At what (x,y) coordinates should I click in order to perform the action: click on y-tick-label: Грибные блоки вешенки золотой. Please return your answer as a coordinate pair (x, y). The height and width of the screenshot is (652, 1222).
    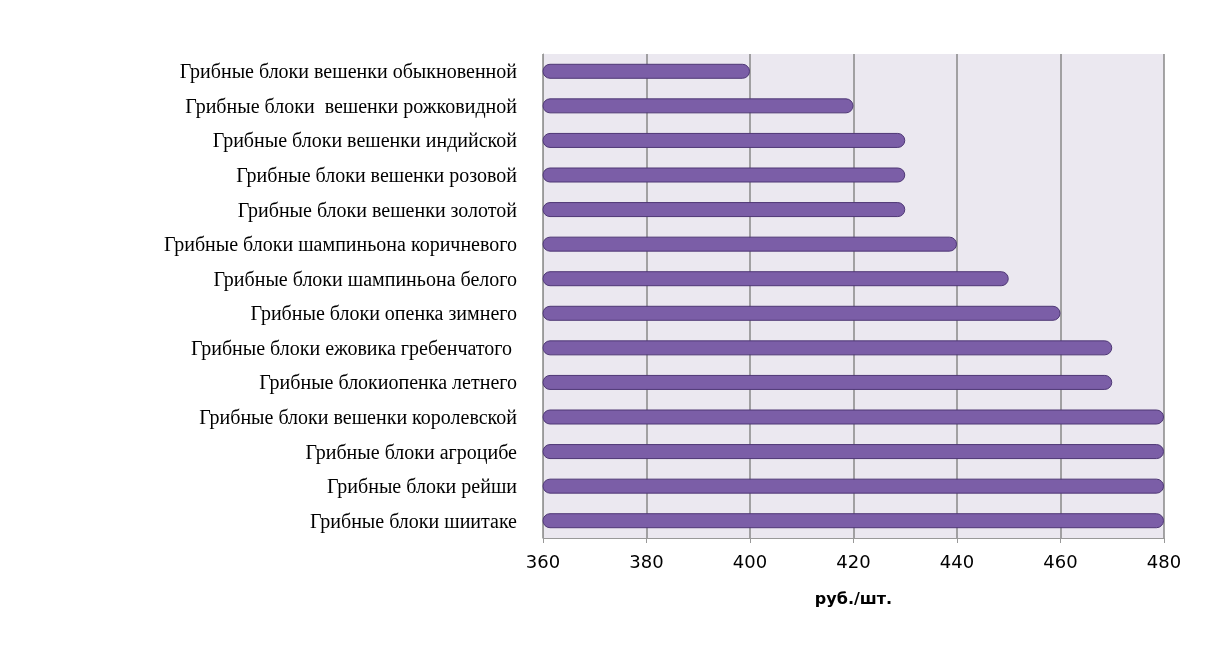
    Looking at the image, I should click on (377, 210).